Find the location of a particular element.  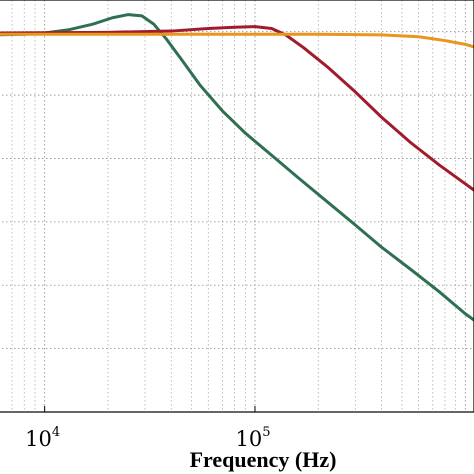

x-tick-label: 105 is located at coordinates (252, 438).